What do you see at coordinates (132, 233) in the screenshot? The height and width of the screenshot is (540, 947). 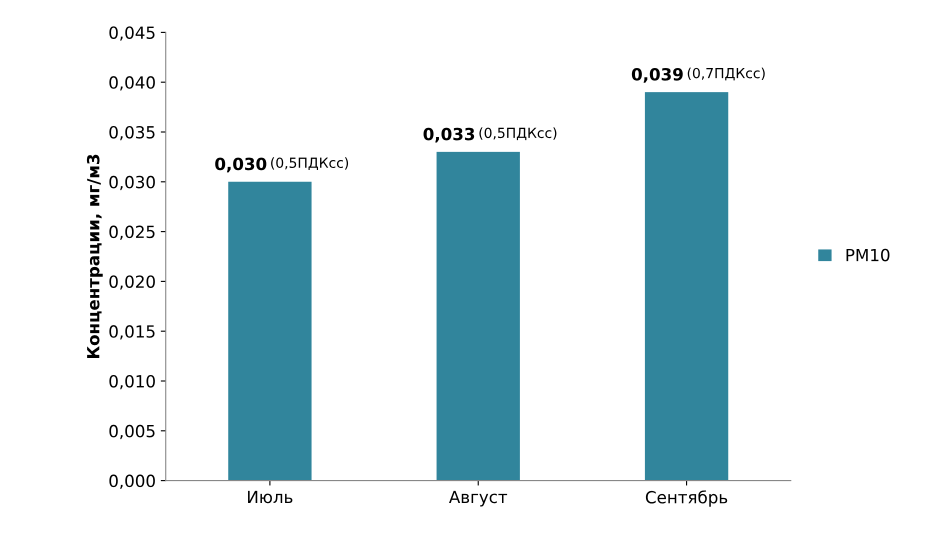 I see `y-tick-label: 0,025` at bounding box center [132, 233].